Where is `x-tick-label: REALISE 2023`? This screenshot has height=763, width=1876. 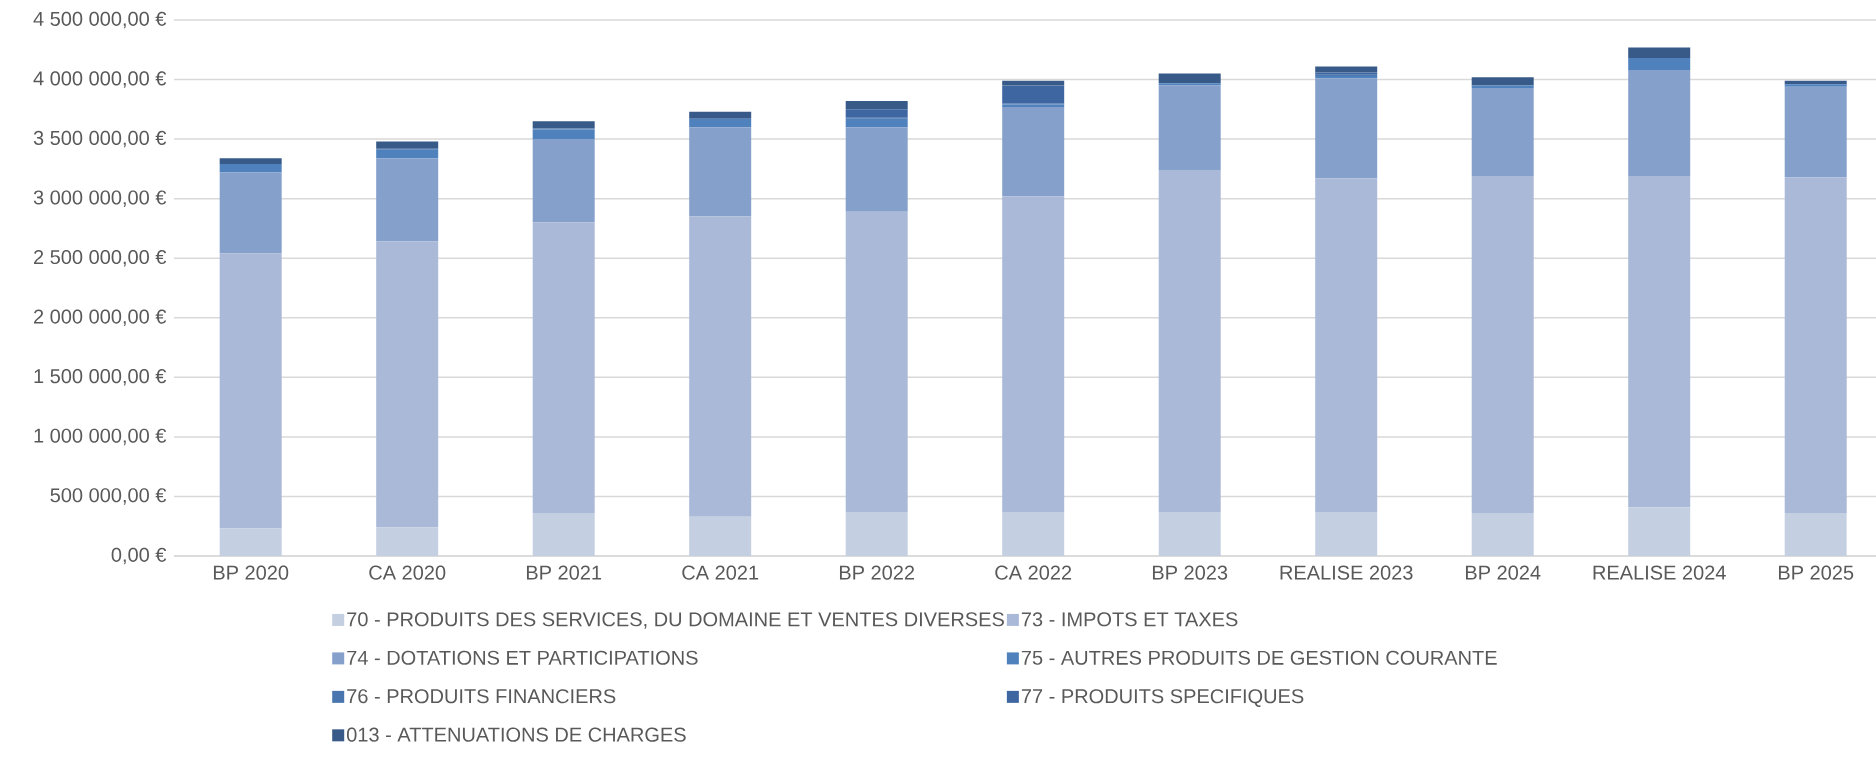 x-tick-label: REALISE 2023 is located at coordinates (1346, 572).